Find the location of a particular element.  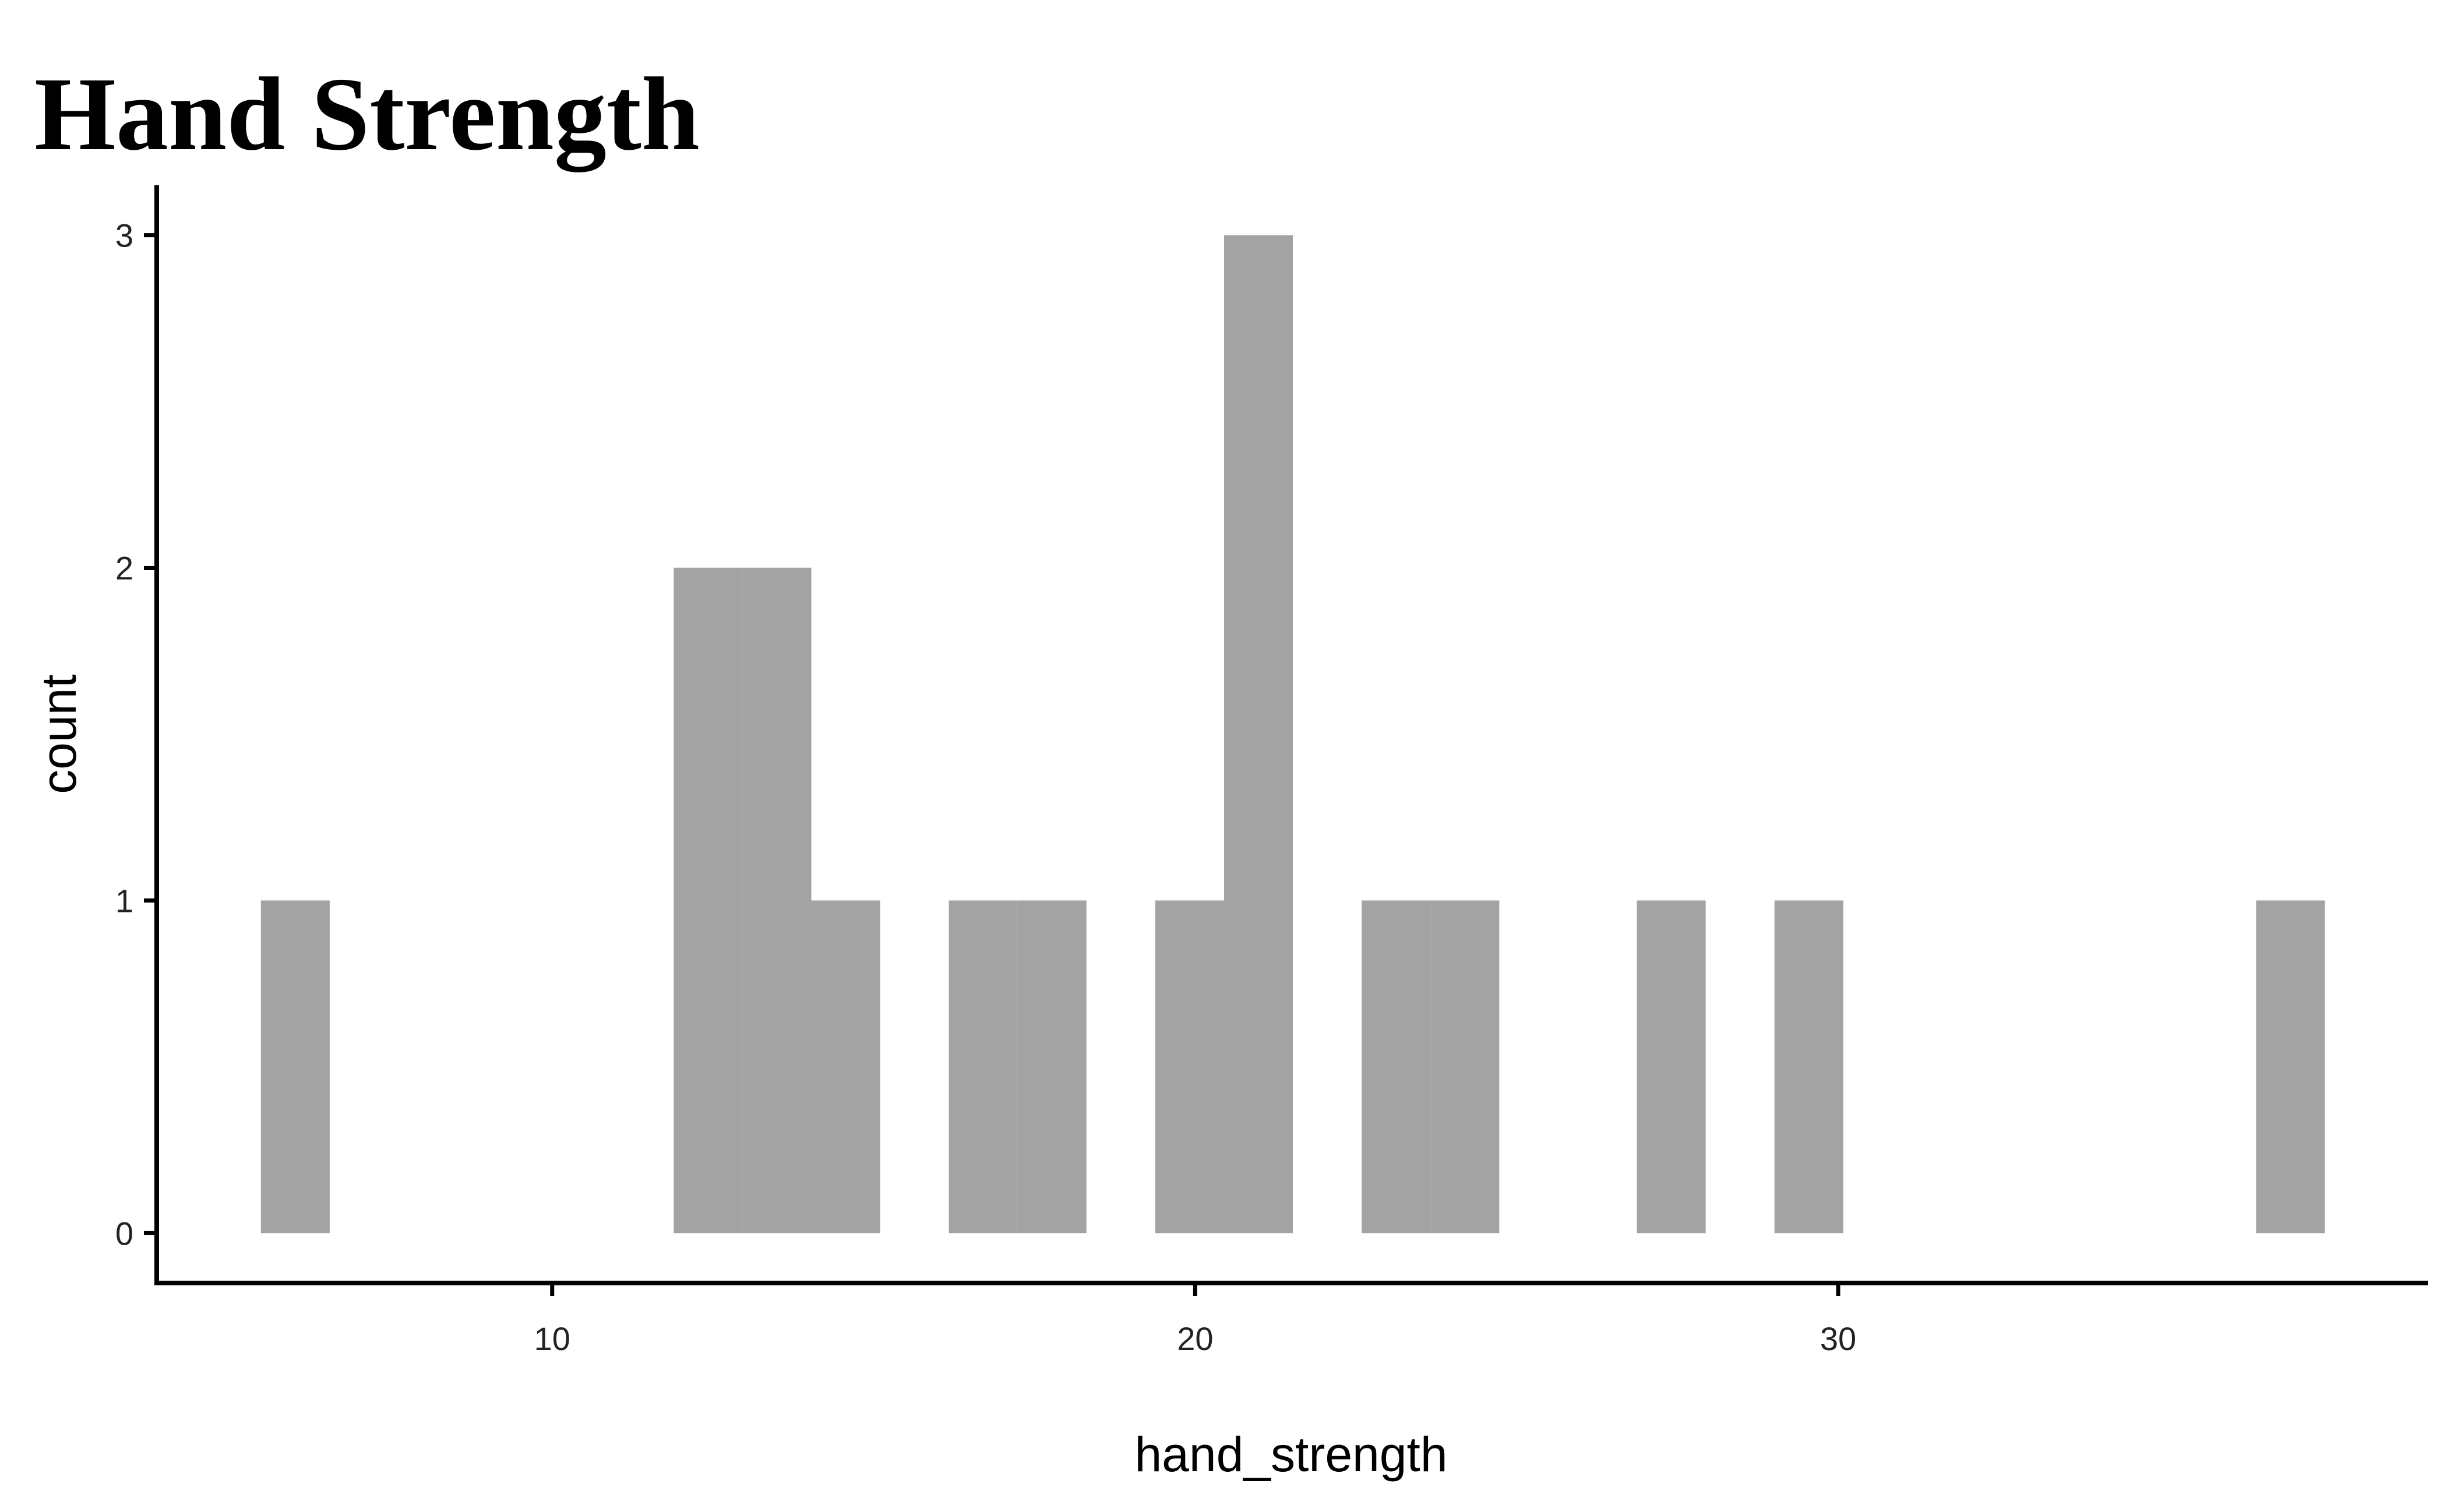

y-axis-title: count is located at coordinates (58, 734).